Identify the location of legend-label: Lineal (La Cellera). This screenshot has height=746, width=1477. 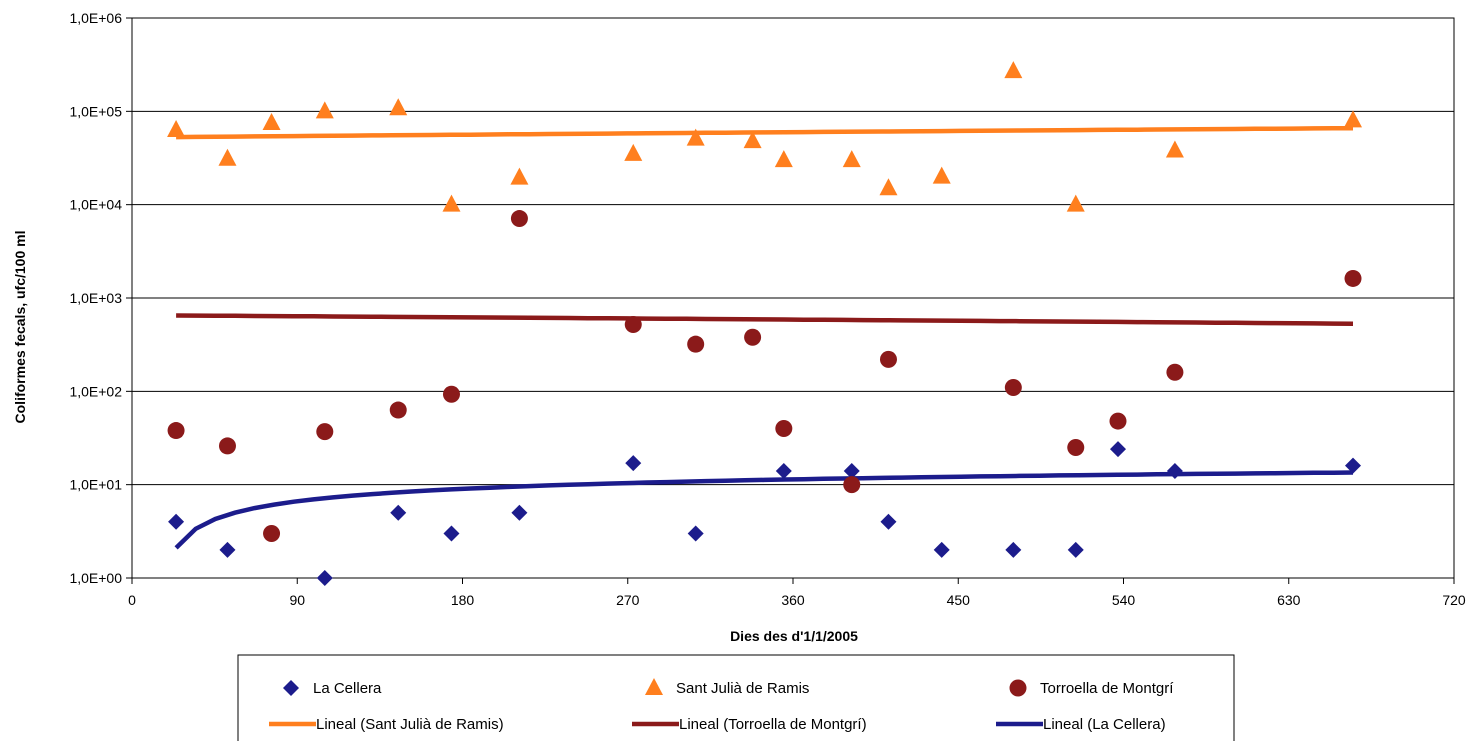
(1104, 724).